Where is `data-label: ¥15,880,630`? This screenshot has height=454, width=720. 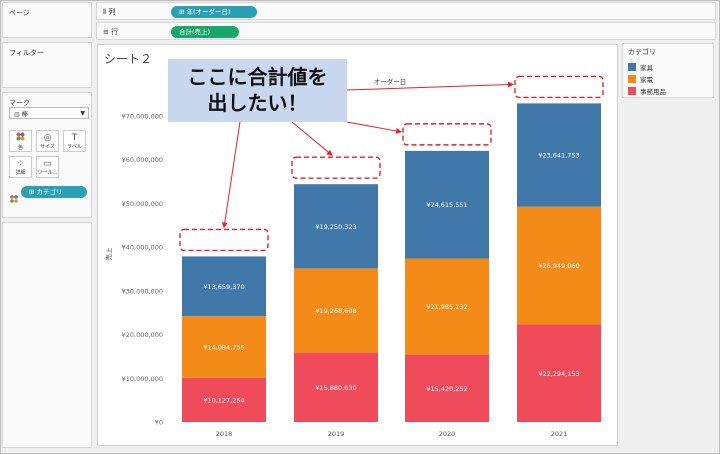 data-label: ¥15,880,630 is located at coordinates (335, 388).